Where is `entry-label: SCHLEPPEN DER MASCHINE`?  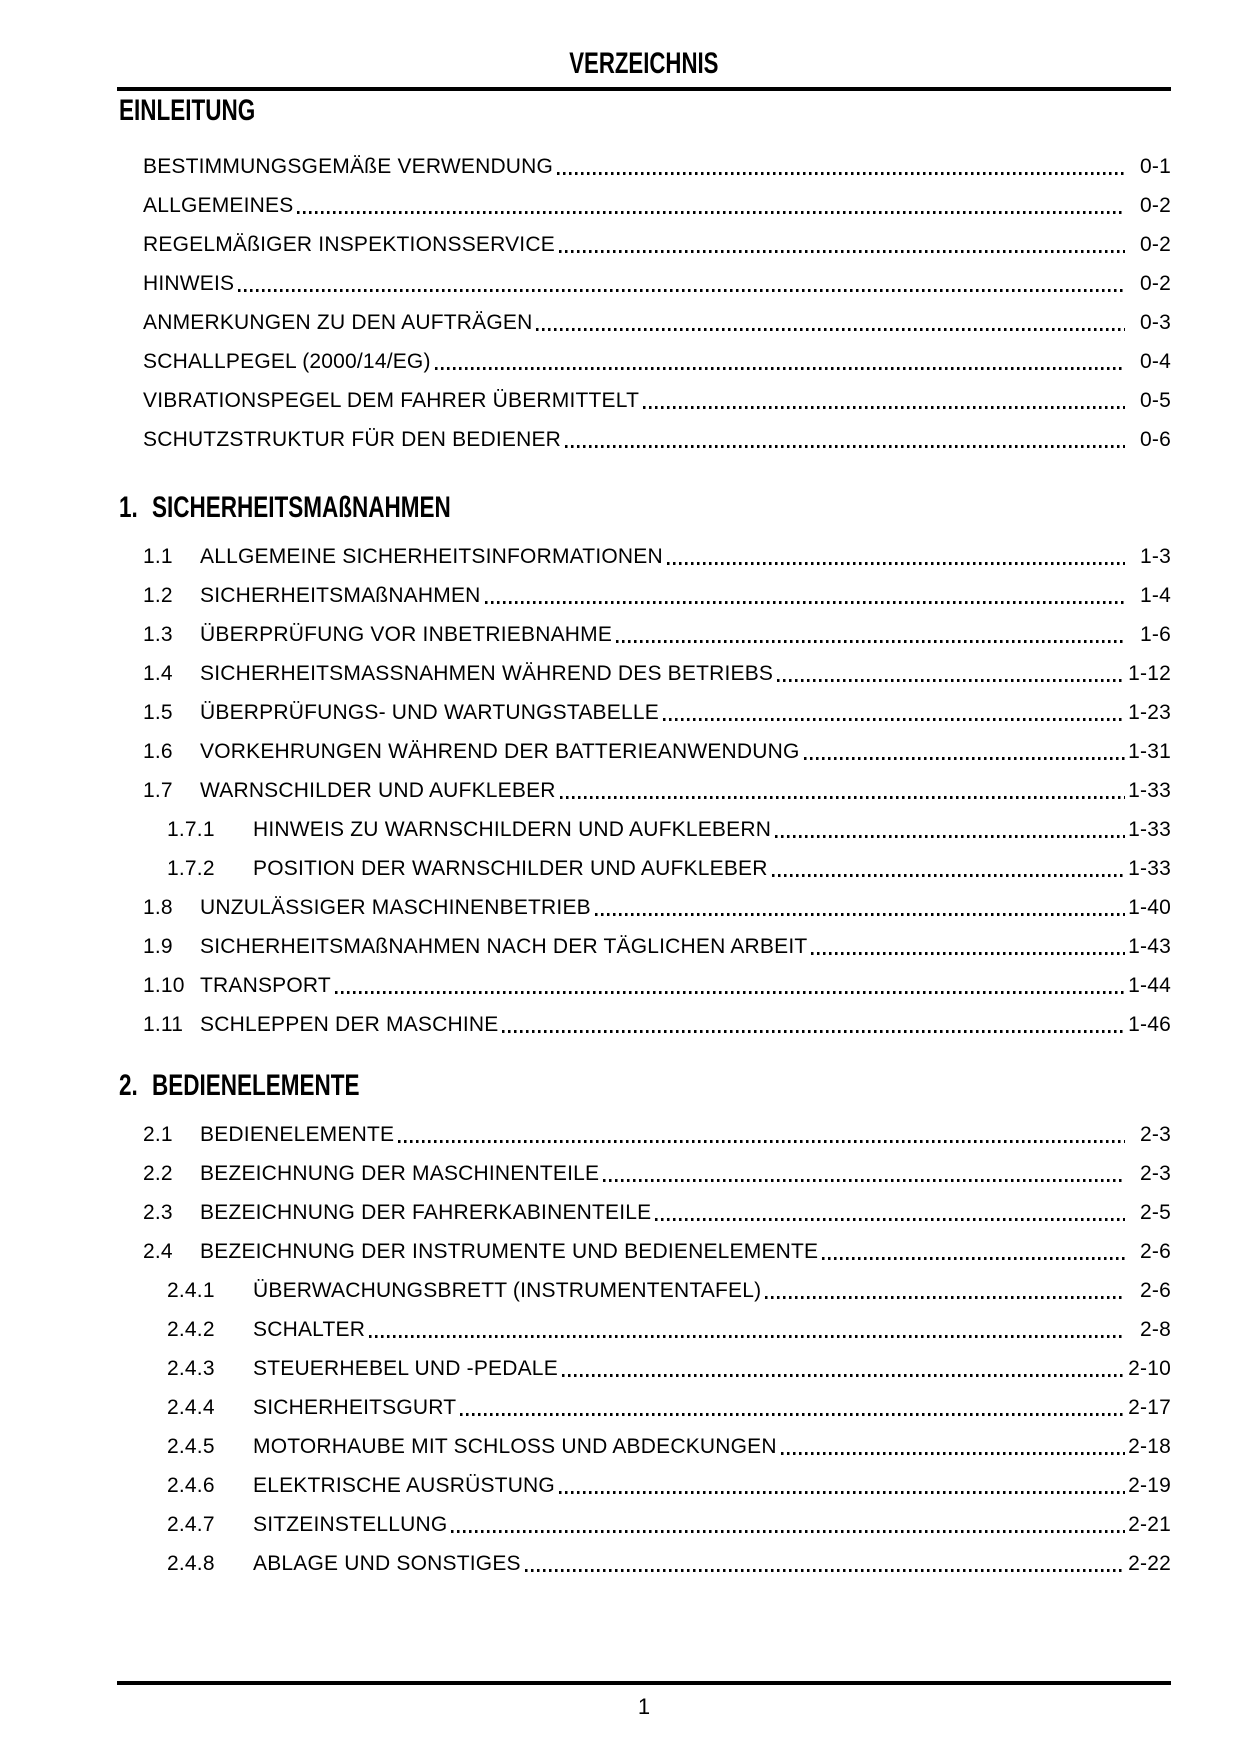 entry-label: SCHLEPPEN DER MASCHINE is located at coordinates (349, 1024).